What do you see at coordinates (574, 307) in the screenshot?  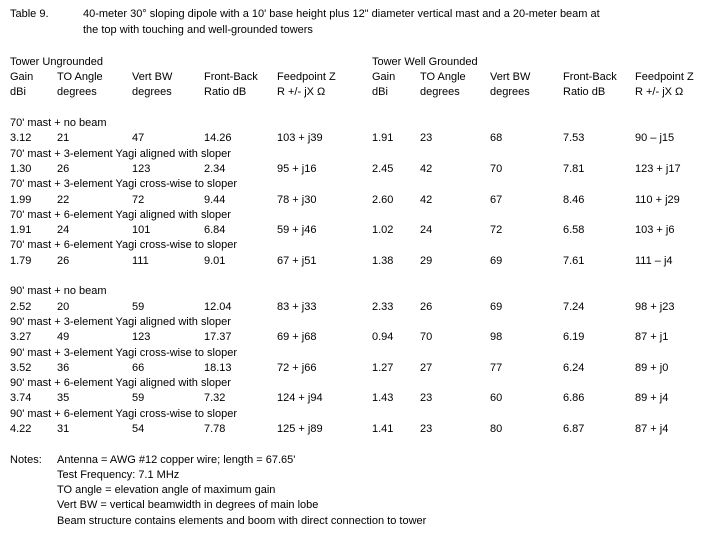 I see `cell-grounded-fb_ratio: 7.24` at bounding box center [574, 307].